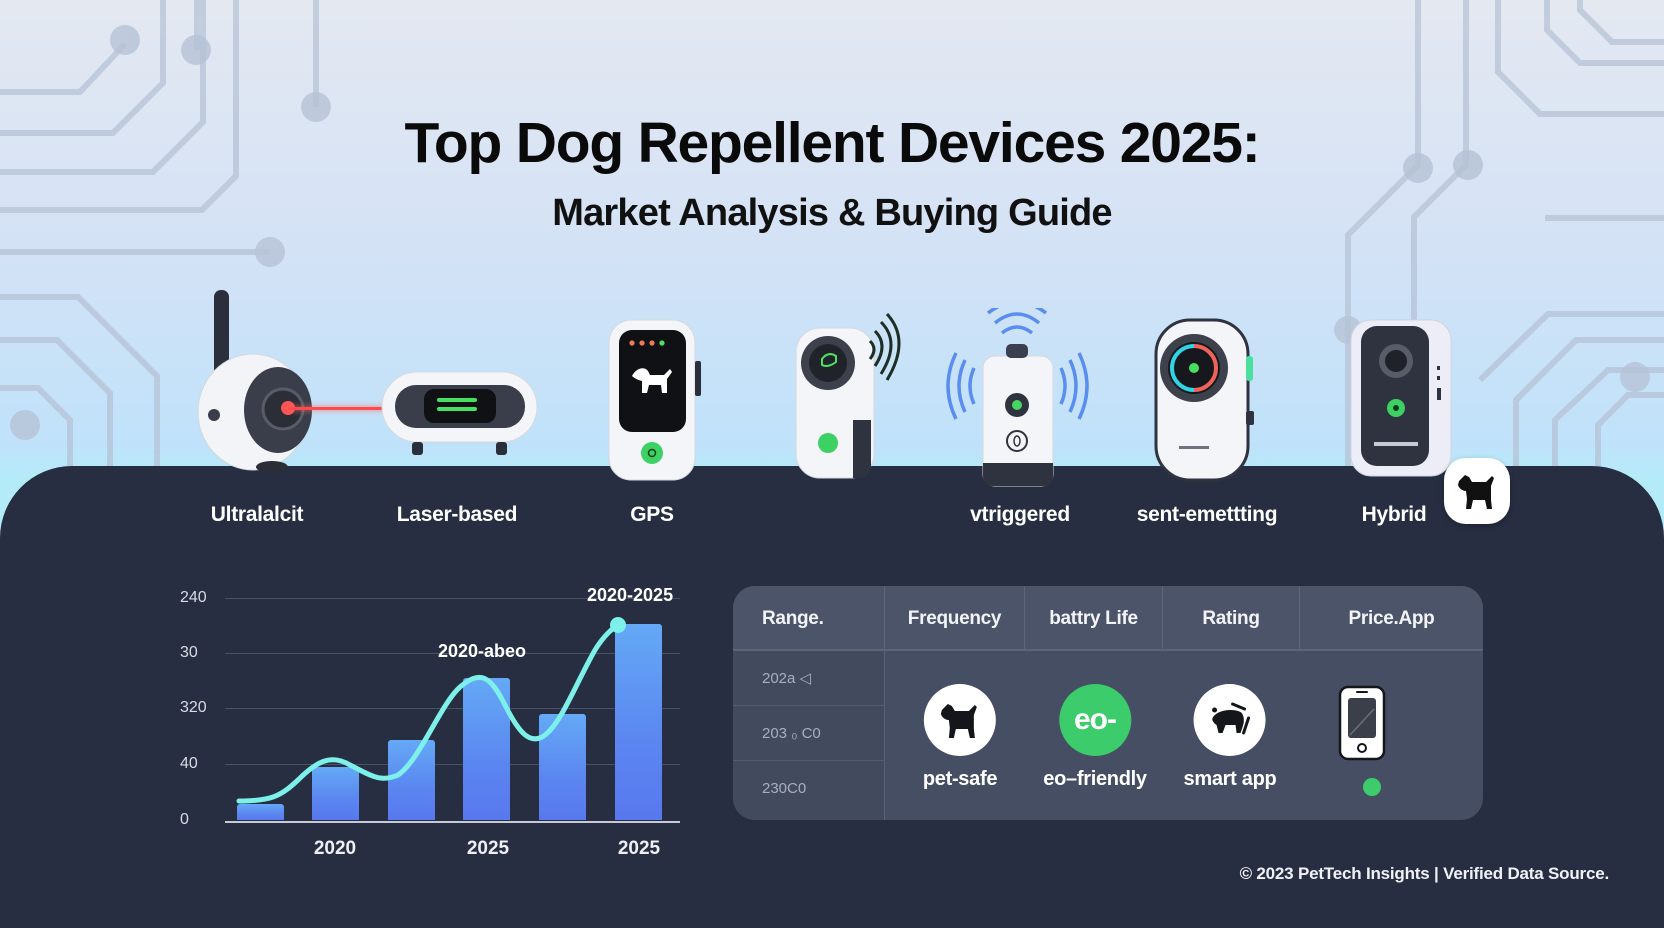  What do you see at coordinates (193, 707) in the screenshot?
I see `y-tick-label: 320` at bounding box center [193, 707].